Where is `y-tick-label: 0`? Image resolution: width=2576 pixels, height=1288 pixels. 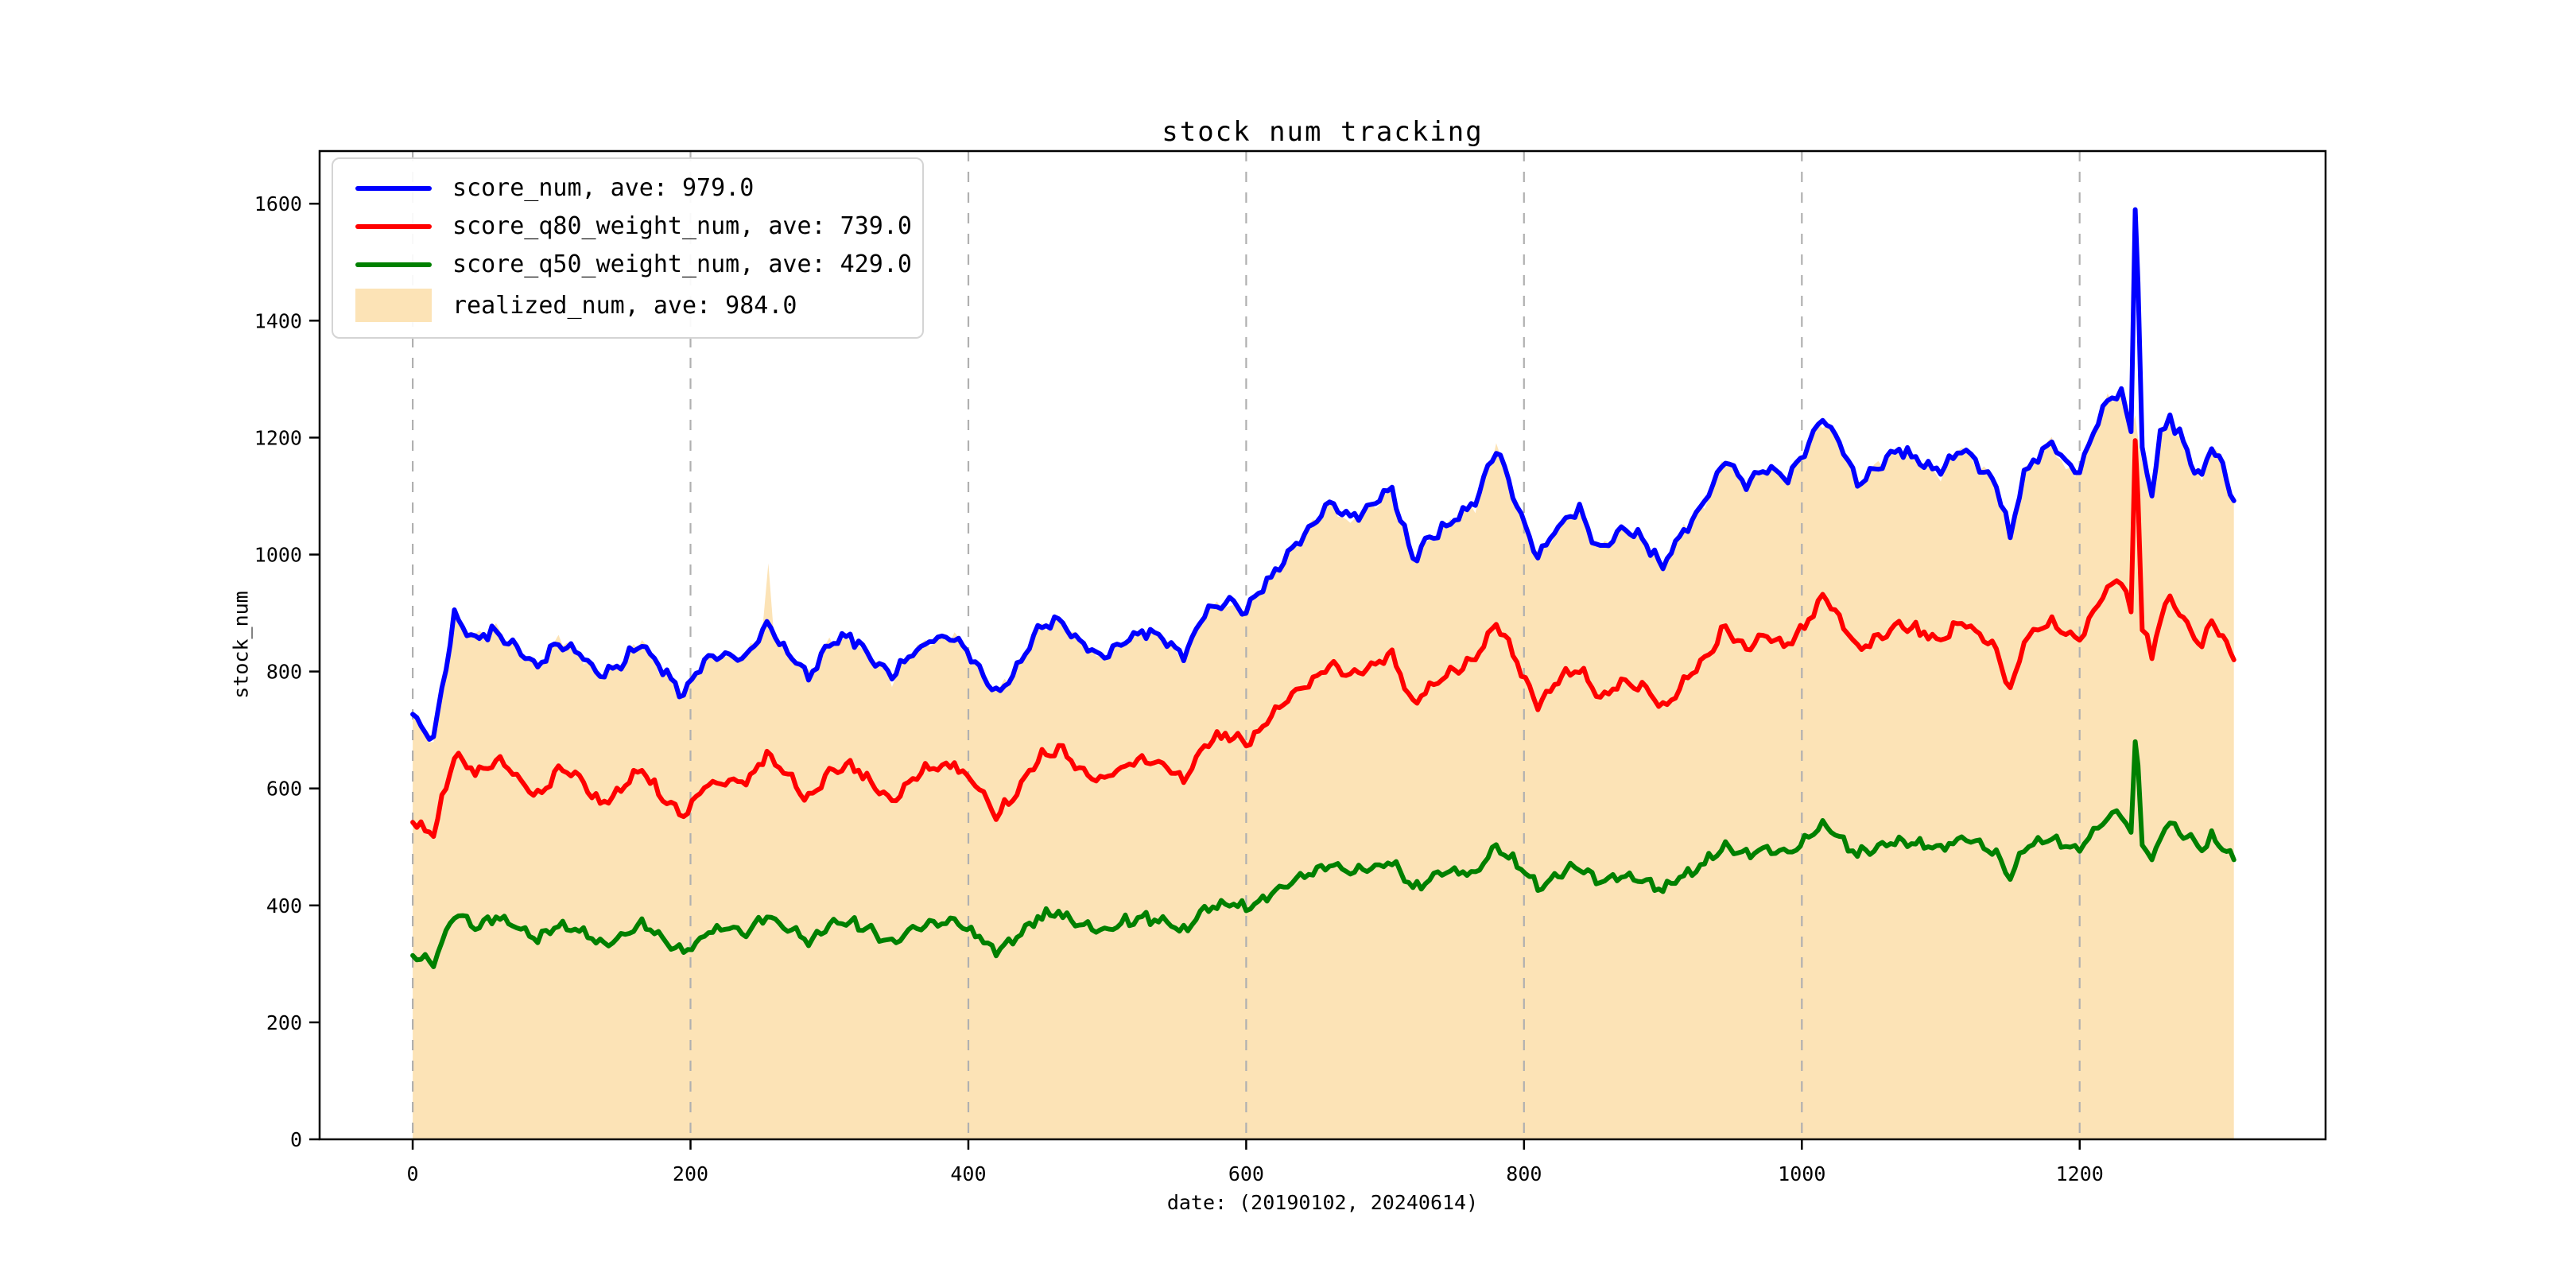
y-tick-label: 0 is located at coordinates (296, 1139).